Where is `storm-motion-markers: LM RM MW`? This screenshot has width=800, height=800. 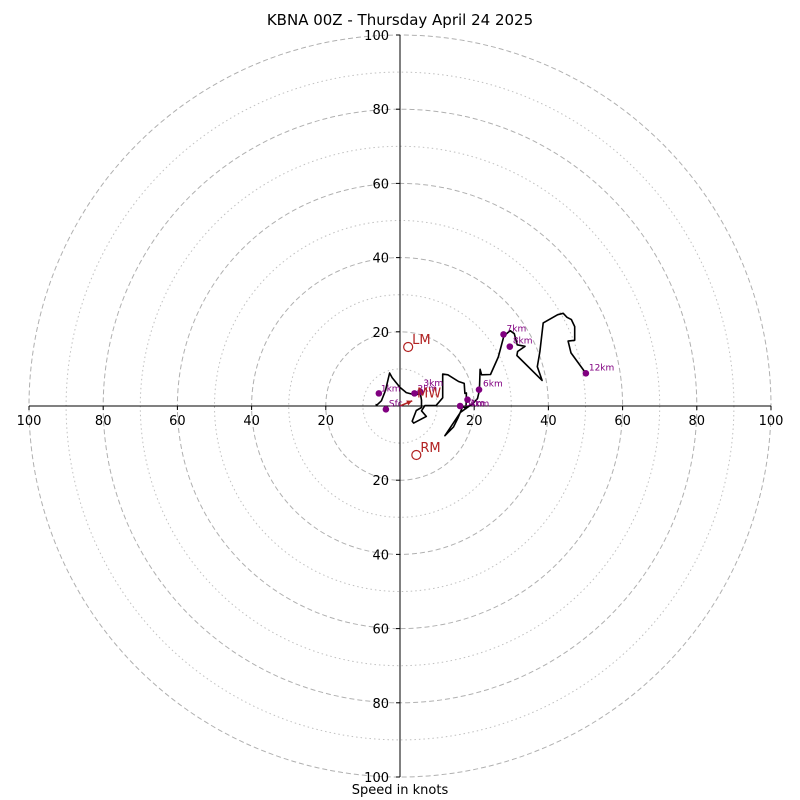
storm-motion-markers: LM RM MW is located at coordinates (422, 397).